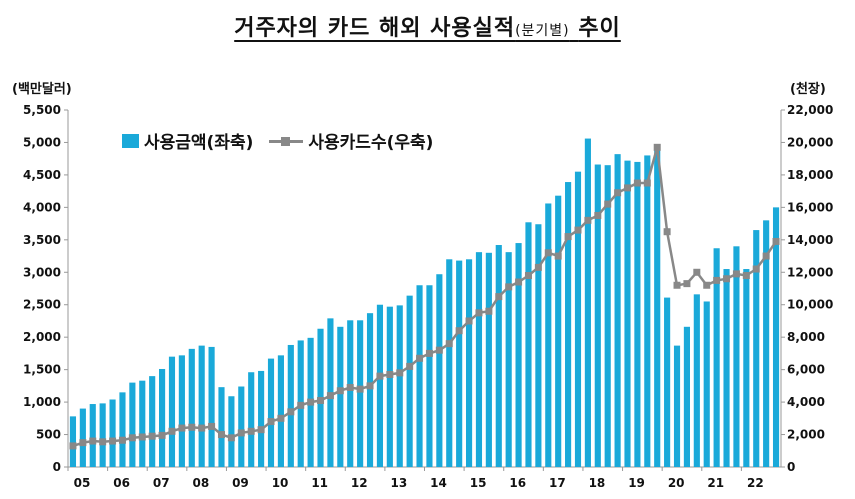 This screenshot has width=855, height=499. I want to click on y-left-tick-label: 0, so click(57, 467).